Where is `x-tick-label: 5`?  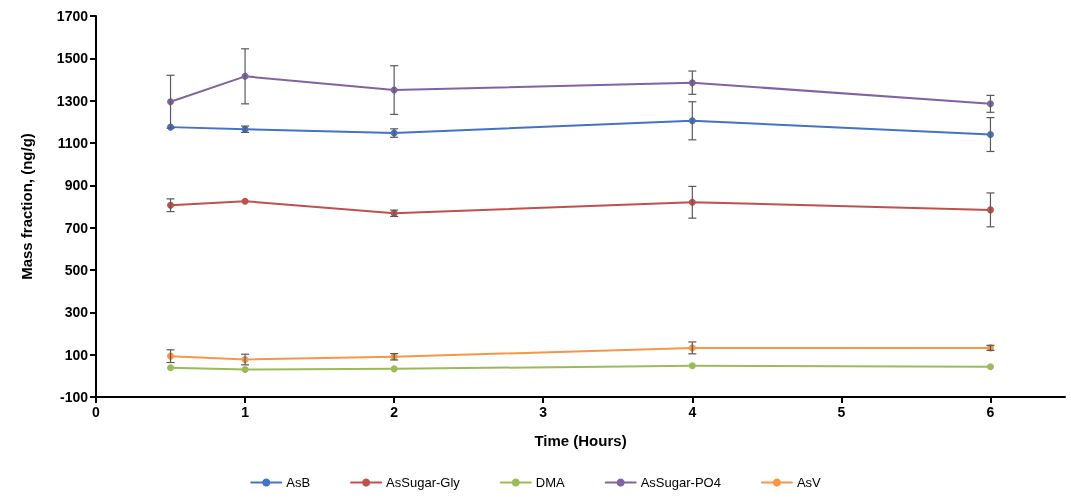 x-tick-label: 5 is located at coordinates (841, 412).